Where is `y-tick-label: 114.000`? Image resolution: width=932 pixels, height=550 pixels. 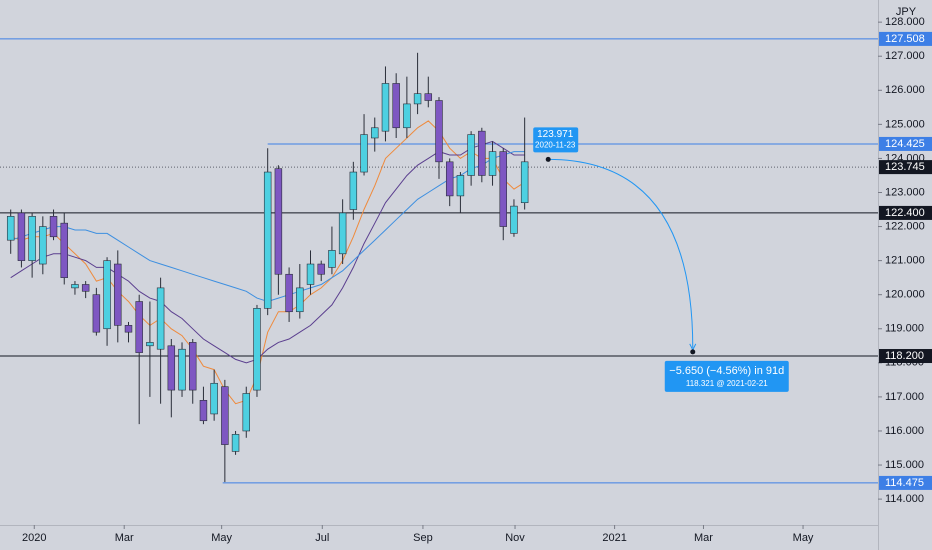 y-tick-label: 114.000 is located at coordinates (904, 499).